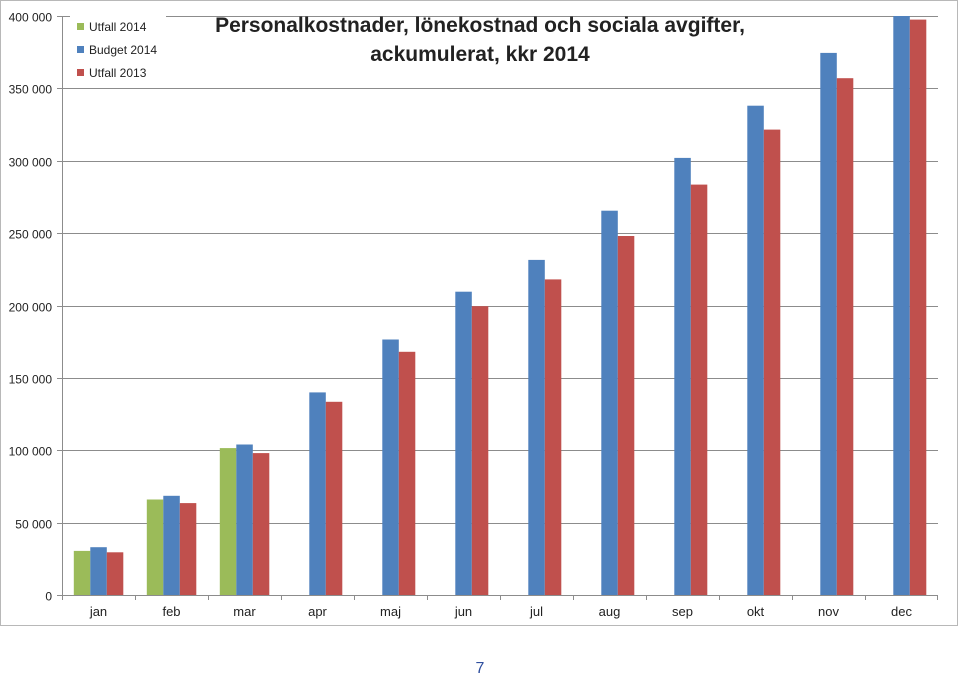 This screenshot has height=679, width=960. I want to click on legend: Utfall 2014 Budget 2014 Utfall 2013, so click(118, 50).